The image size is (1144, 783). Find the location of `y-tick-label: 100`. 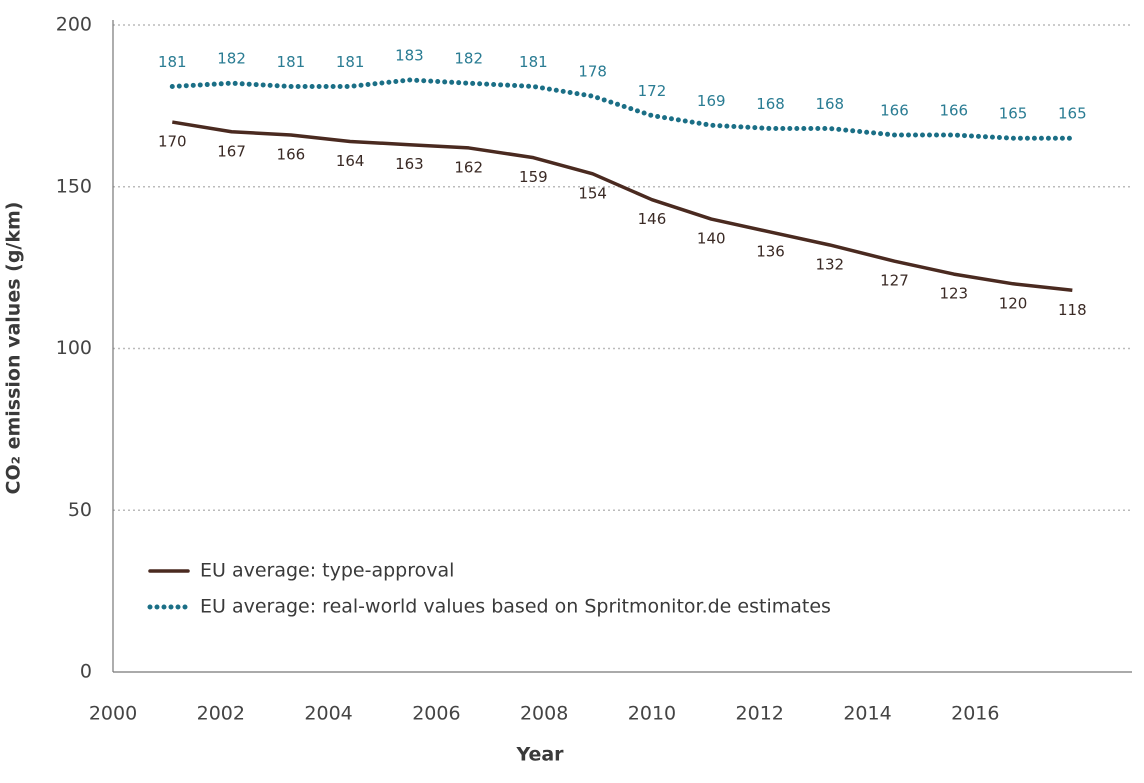

y-tick-label: 100 is located at coordinates (74, 348).